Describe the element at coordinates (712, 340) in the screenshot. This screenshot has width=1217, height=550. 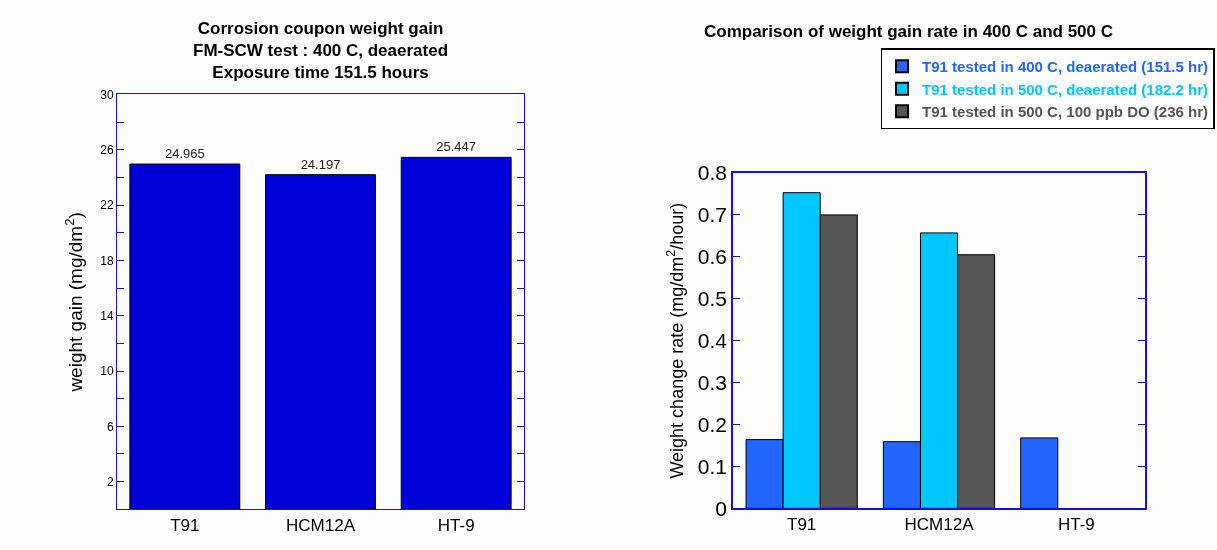
I see `y-tick-label: 0.4` at that location.